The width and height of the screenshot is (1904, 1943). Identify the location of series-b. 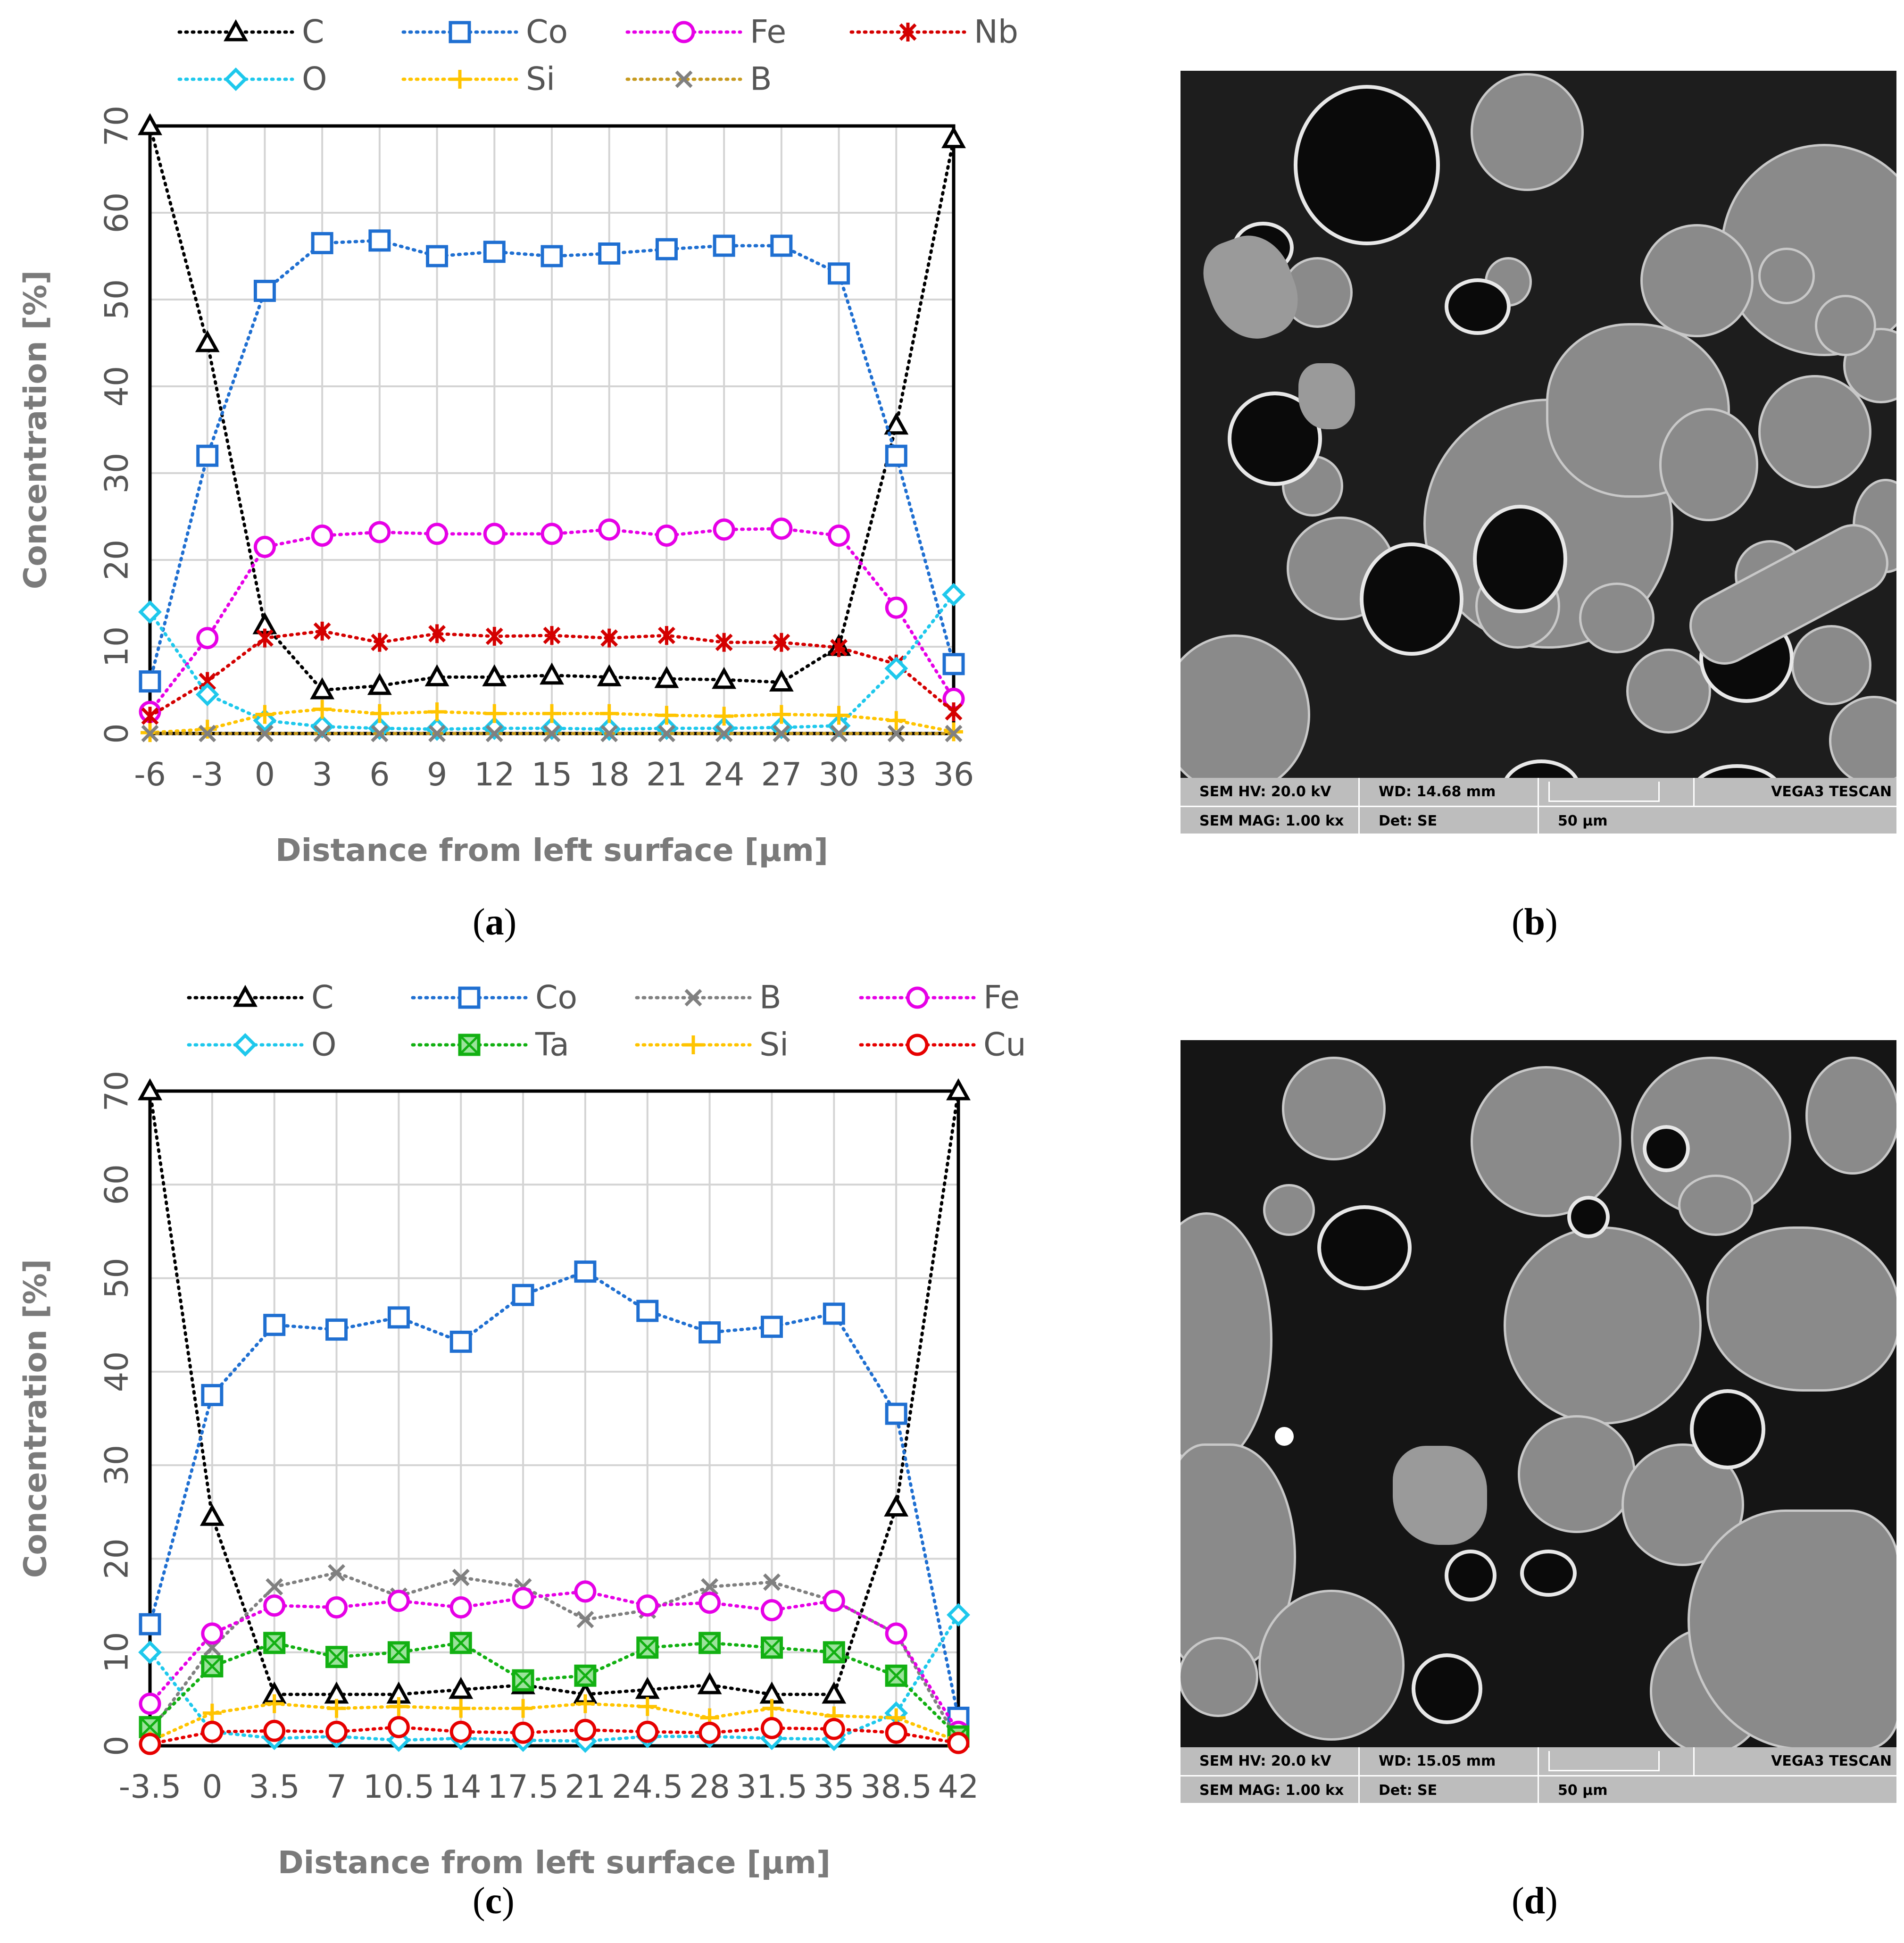
(552, 733).